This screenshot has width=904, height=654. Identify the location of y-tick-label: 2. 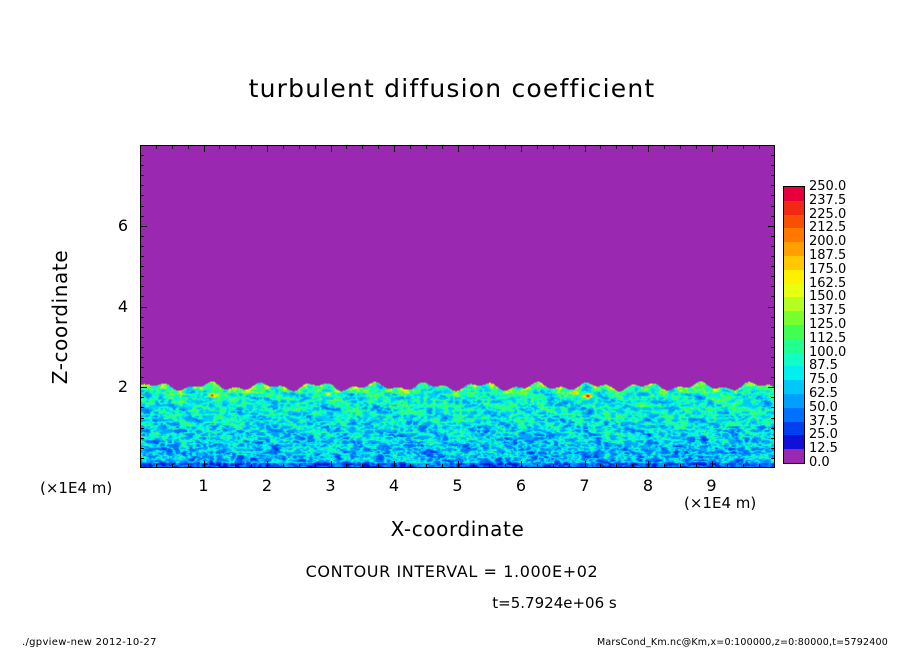
(122, 387).